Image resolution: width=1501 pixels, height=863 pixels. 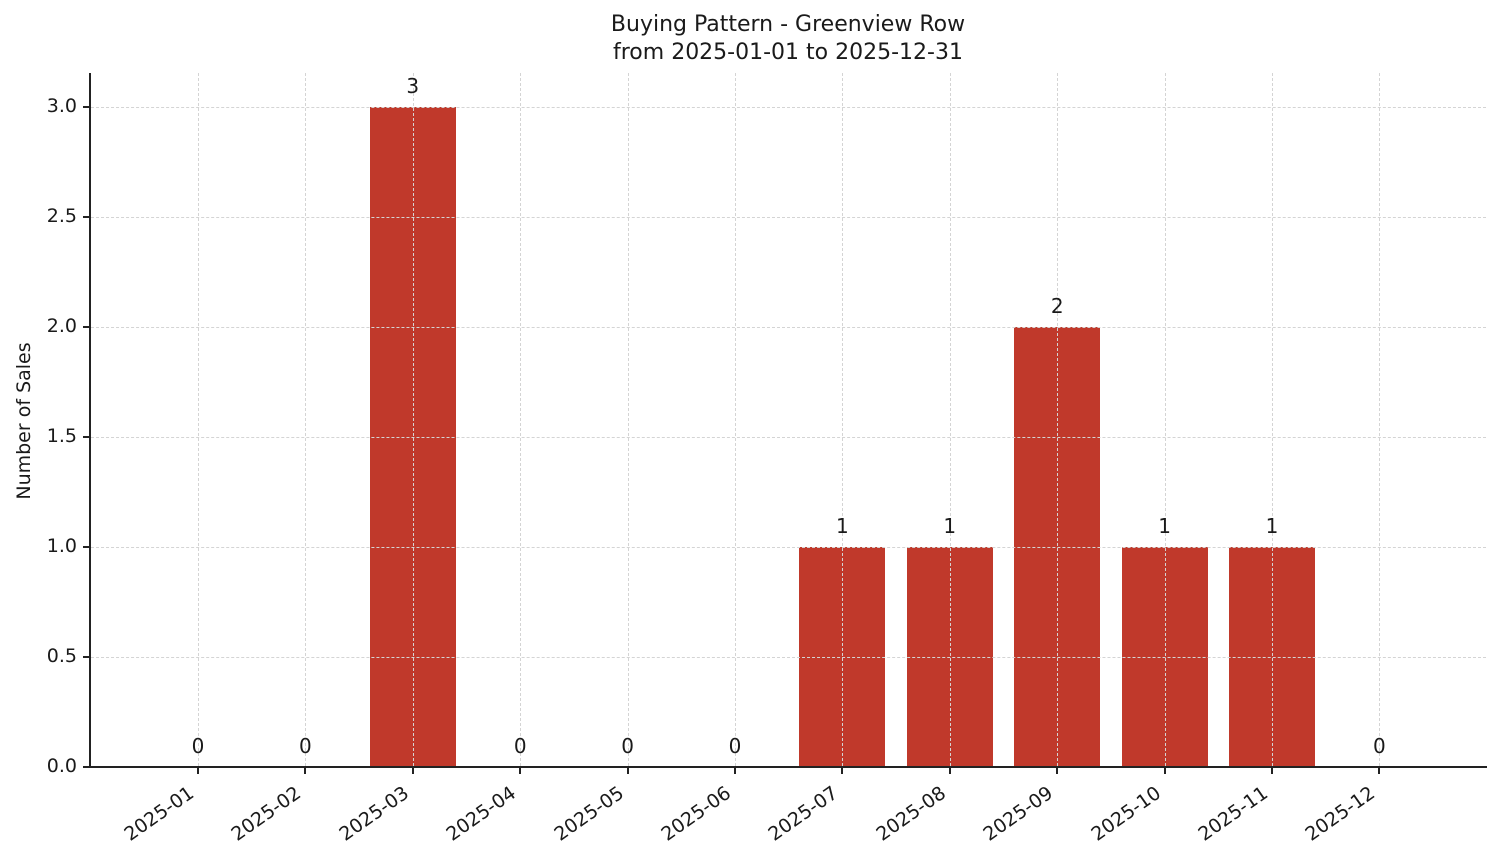 What do you see at coordinates (588, 814) in the screenshot?
I see `x-tick-label: 2025-05` at bounding box center [588, 814].